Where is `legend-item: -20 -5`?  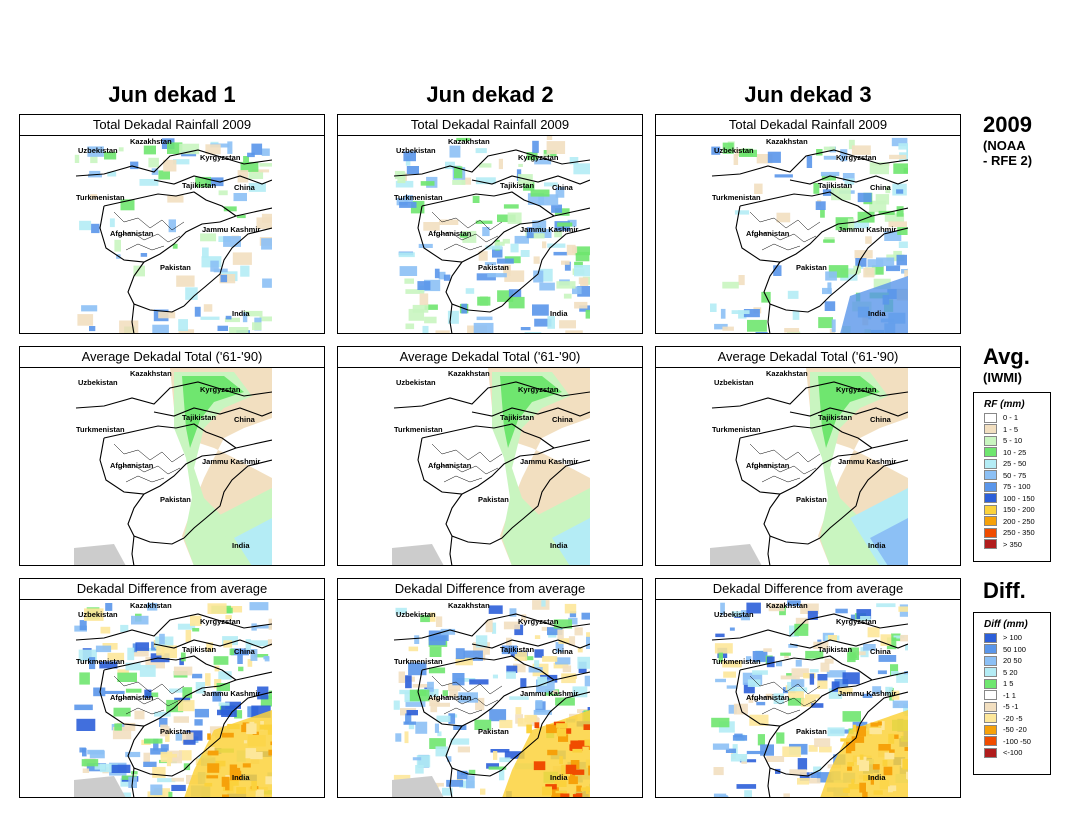 legend-item: -20 -5 is located at coordinates (1012, 719).